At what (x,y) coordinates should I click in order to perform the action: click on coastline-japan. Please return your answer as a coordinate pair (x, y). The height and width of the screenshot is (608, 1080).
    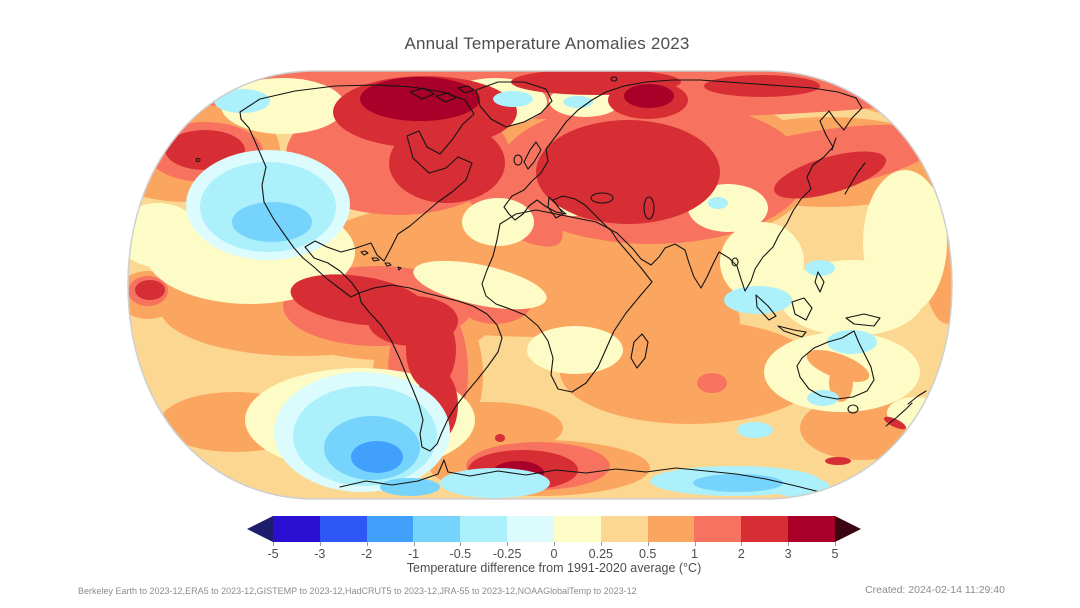
    Looking at the image, I should click on (855, 178).